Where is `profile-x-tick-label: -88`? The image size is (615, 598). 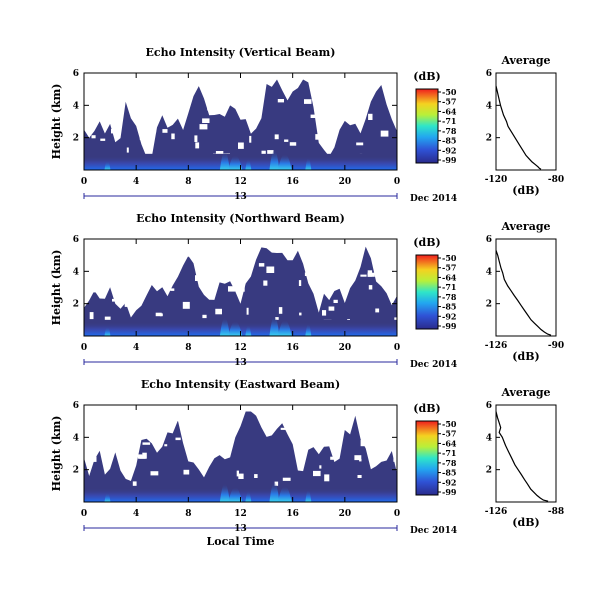 profile-x-tick-label: -88 is located at coordinates (556, 512).